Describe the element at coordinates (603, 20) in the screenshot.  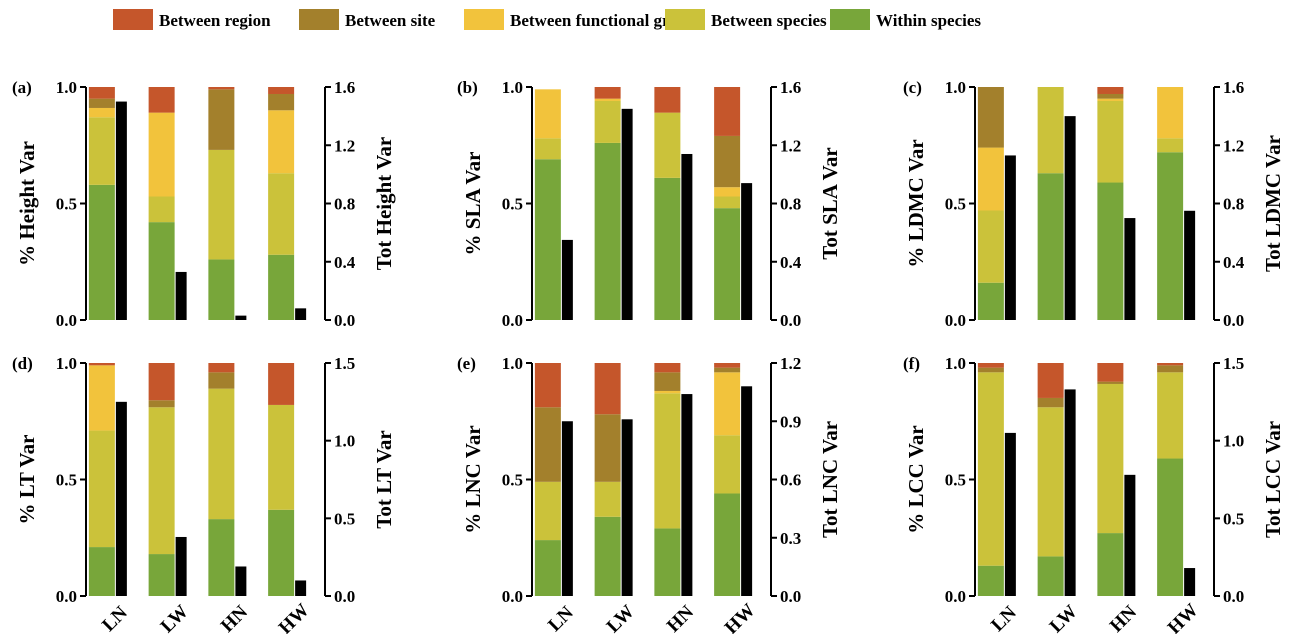
I see `legend-label-between-functional-group: Between functional group` at that location.